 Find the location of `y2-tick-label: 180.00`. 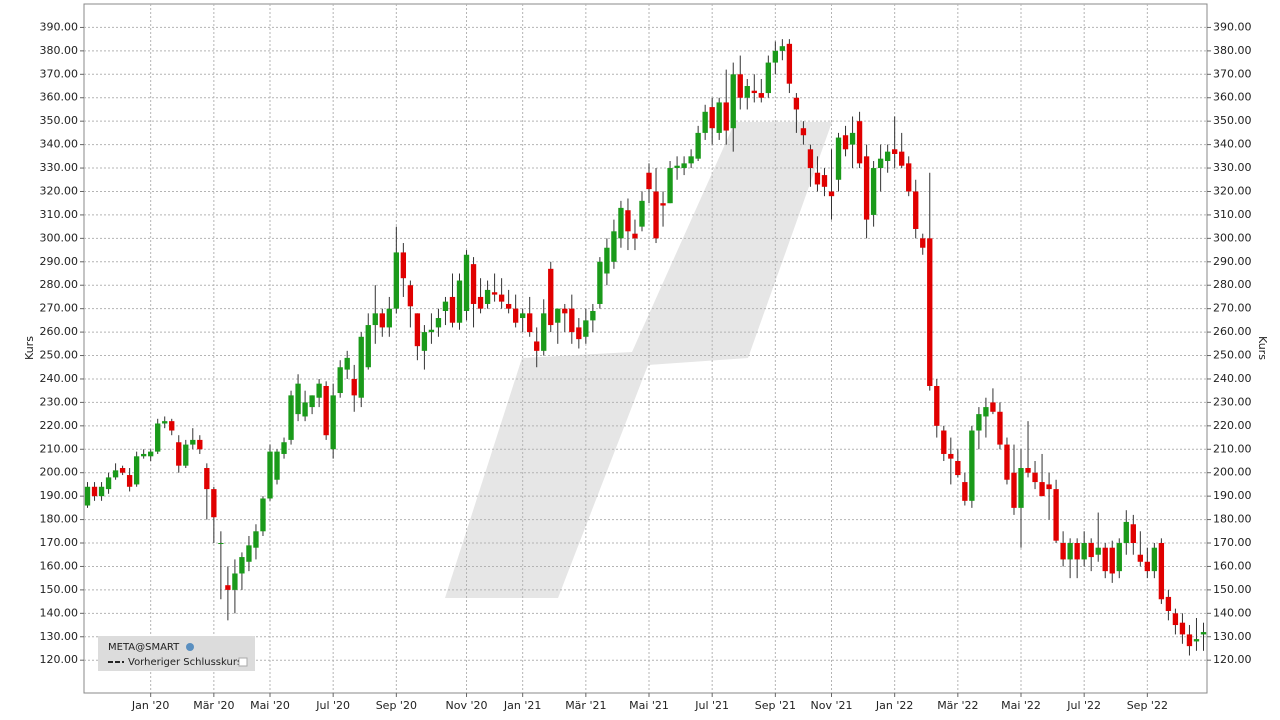

y2-tick-label: 180.00 is located at coordinates (1232, 519).